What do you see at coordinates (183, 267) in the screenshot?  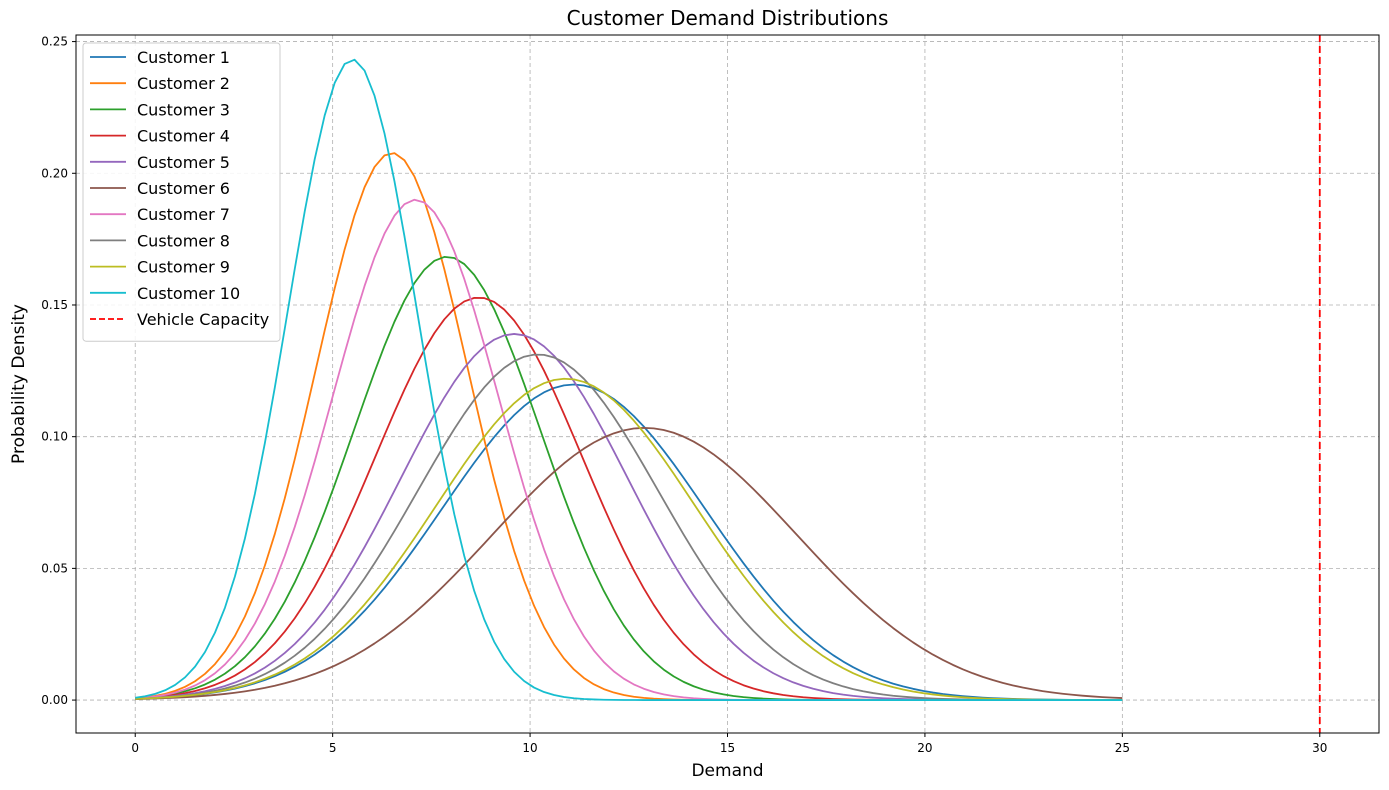 I see `legend-label: Customer 9` at bounding box center [183, 267].